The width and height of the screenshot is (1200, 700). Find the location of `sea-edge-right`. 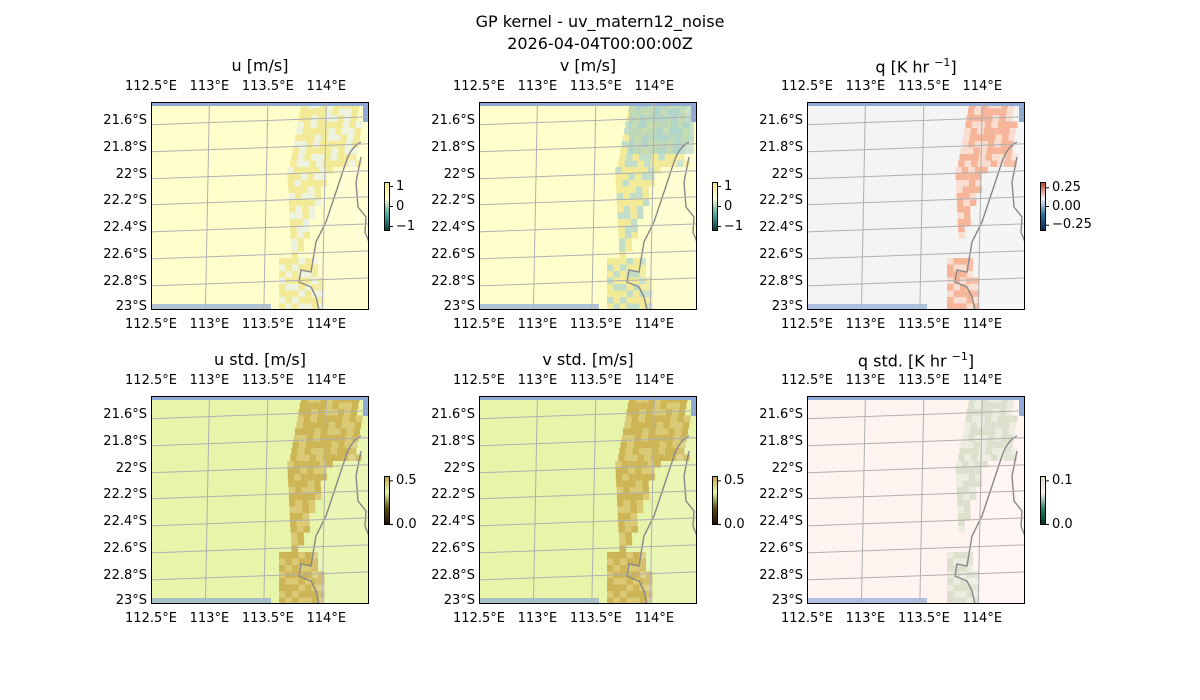

sea-edge-right is located at coordinates (366, 112).